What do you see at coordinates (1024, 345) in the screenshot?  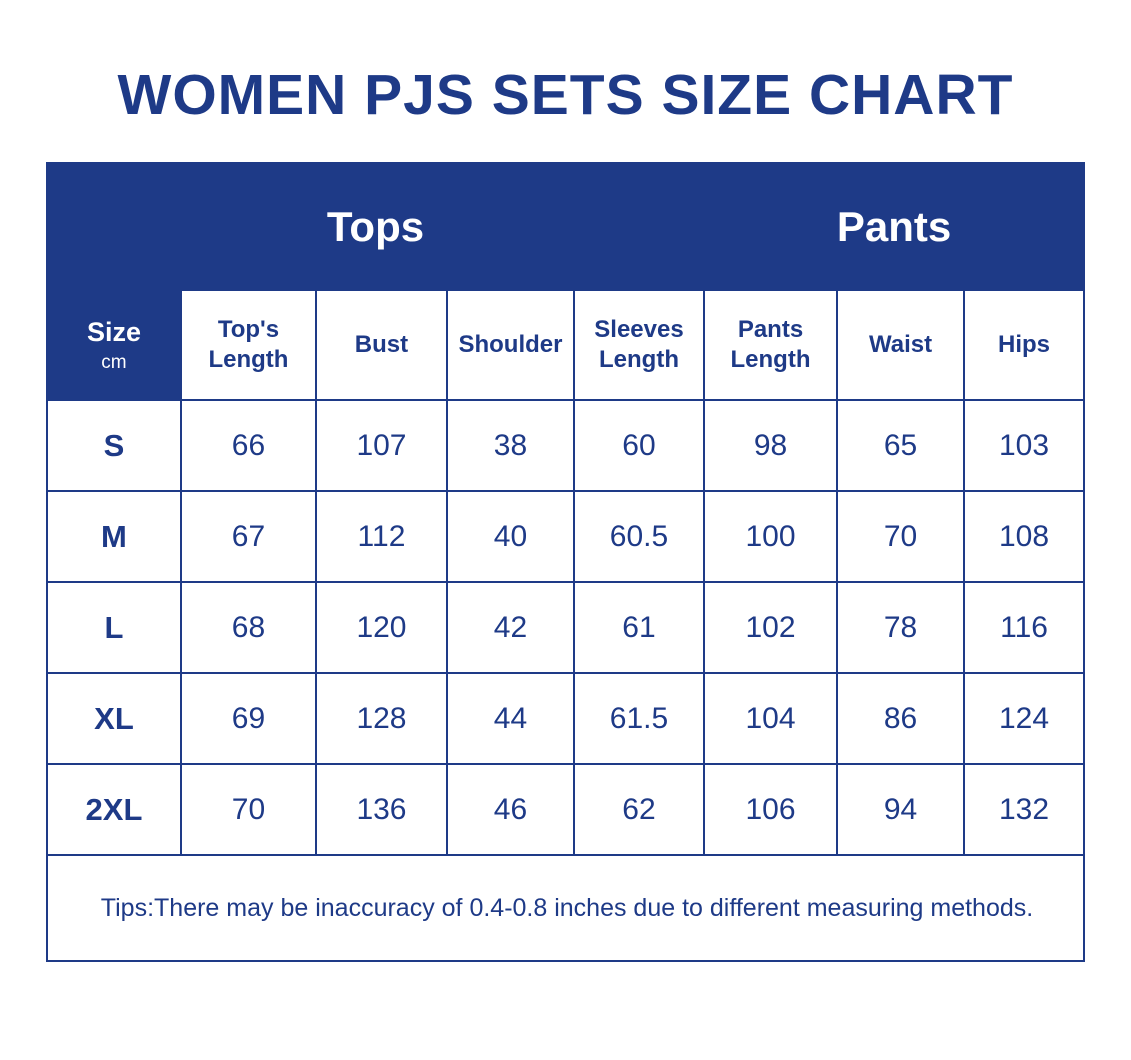 I see `column-header-hips: Hips` at bounding box center [1024, 345].